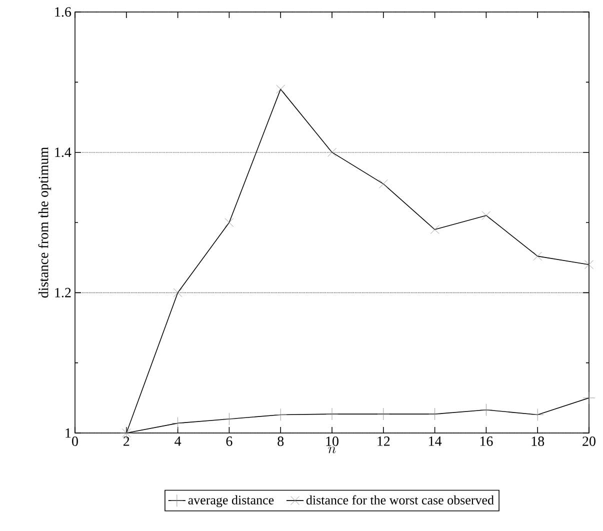 This screenshot has height=531, width=603. What do you see at coordinates (75, 441) in the screenshot?
I see `x-tick-label: 0` at bounding box center [75, 441].